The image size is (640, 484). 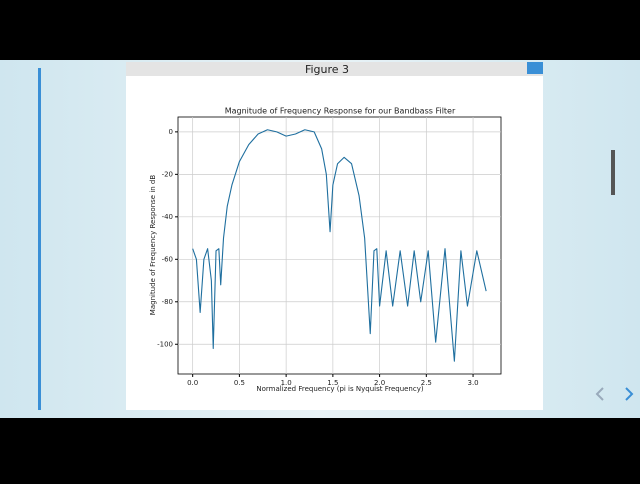 What do you see at coordinates (167, 217) in the screenshot?
I see `y-tick-label: -40` at bounding box center [167, 217].